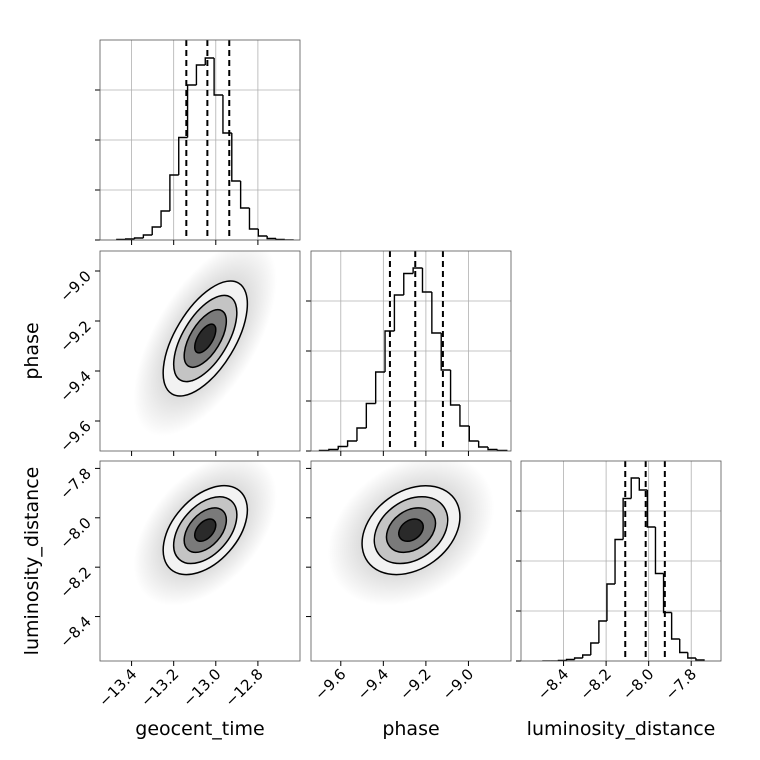 This screenshot has height=760, width=760. What do you see at coordinates (595, 684) in the screenshot?
I see `x-tick-label: −8.2` at bounding box center [595, 684].